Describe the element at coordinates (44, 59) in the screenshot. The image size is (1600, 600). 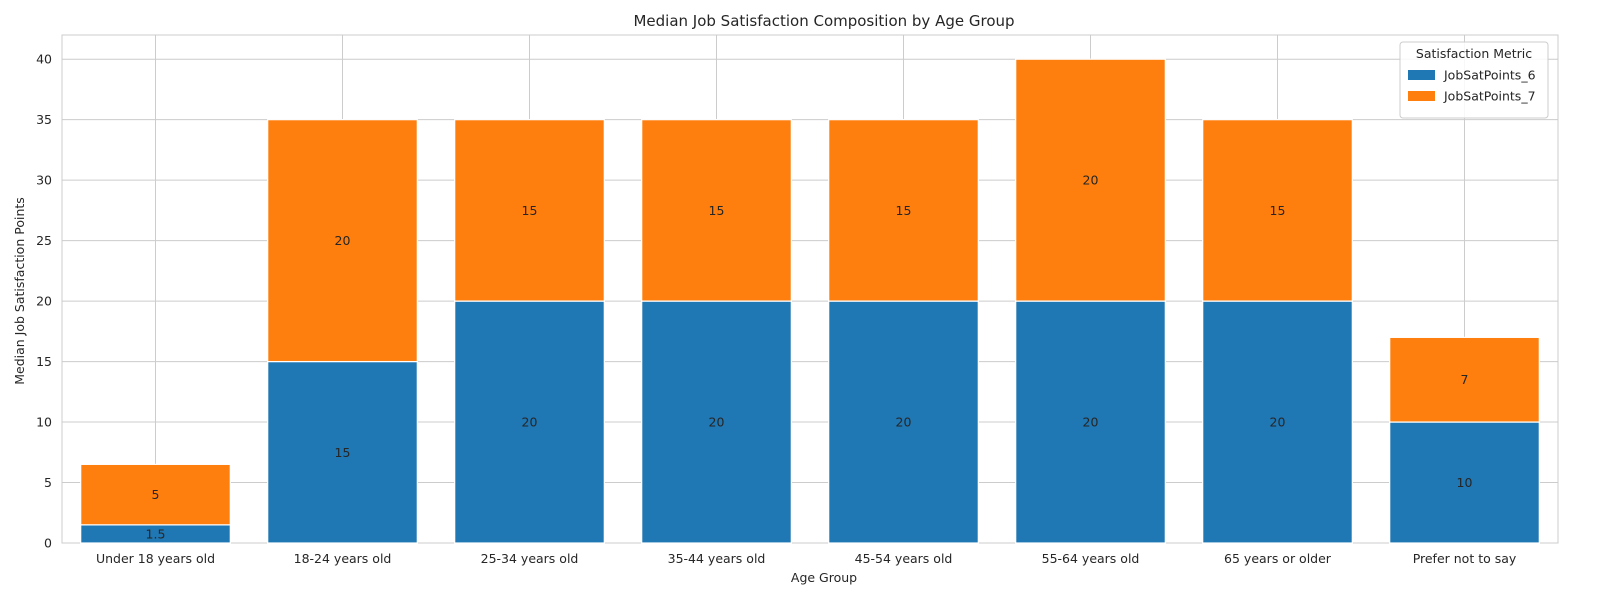
I see `y-tick-label: 40` at that location.